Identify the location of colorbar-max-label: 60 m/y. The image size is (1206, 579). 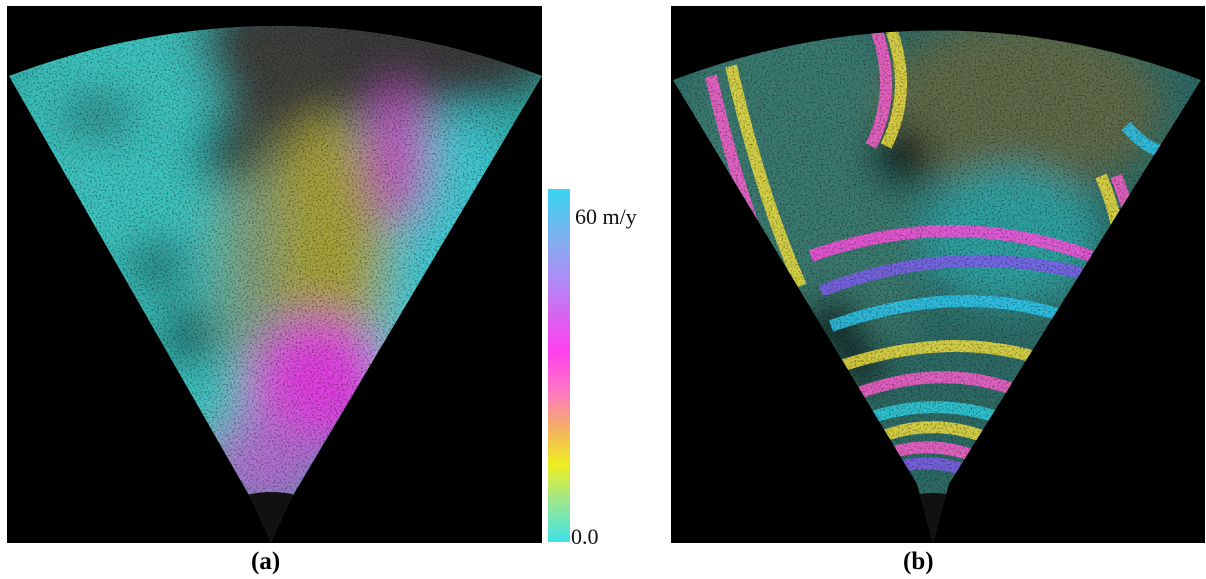
(606, 216).